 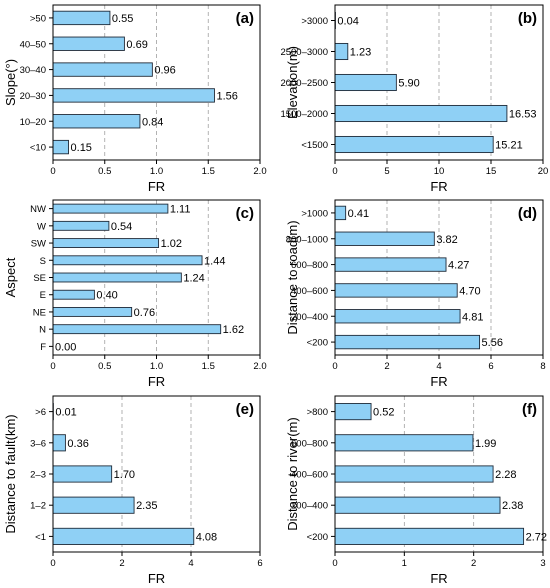 What do you see at coordinates (446, 240) in the screenshot?
I see `value-label: 3.82` at bounding box center [446, 240].